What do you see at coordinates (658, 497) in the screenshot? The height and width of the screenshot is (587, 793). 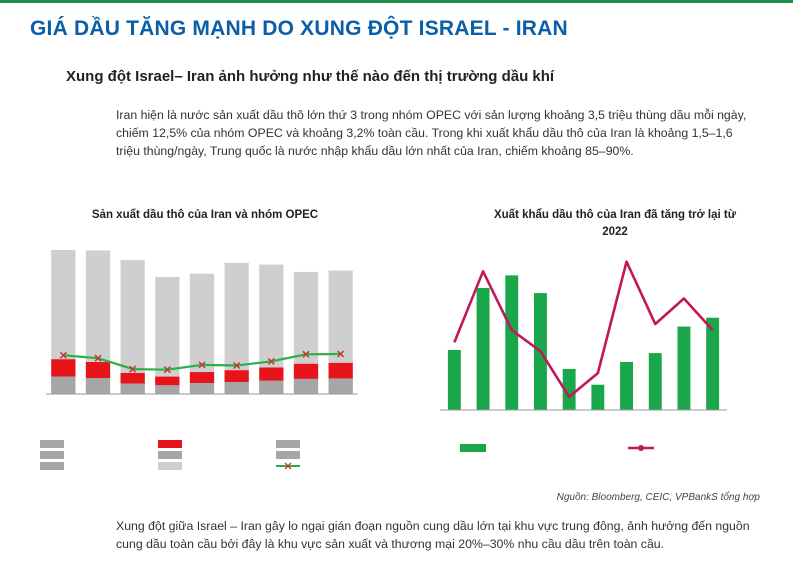 I see `source-note: Nguồn: Bloomberg, CEIC, VPBankS tổng hợp` at bounding box center [658, 497].